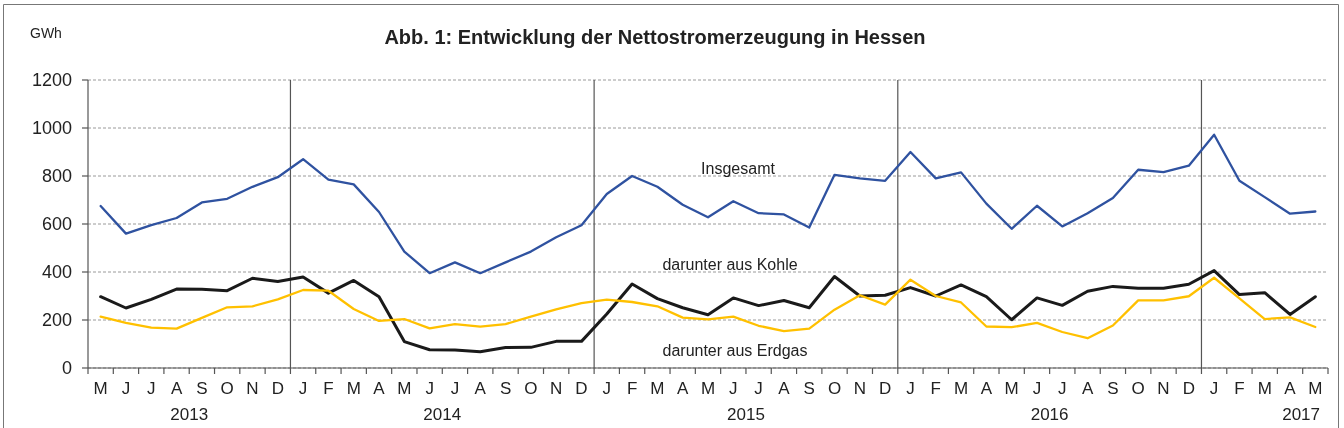 The image size is (1344, 428). What do you see at coordinates (746, 414) in the screenshot?
I see `text: 2015` at bounding box center [746, 414].